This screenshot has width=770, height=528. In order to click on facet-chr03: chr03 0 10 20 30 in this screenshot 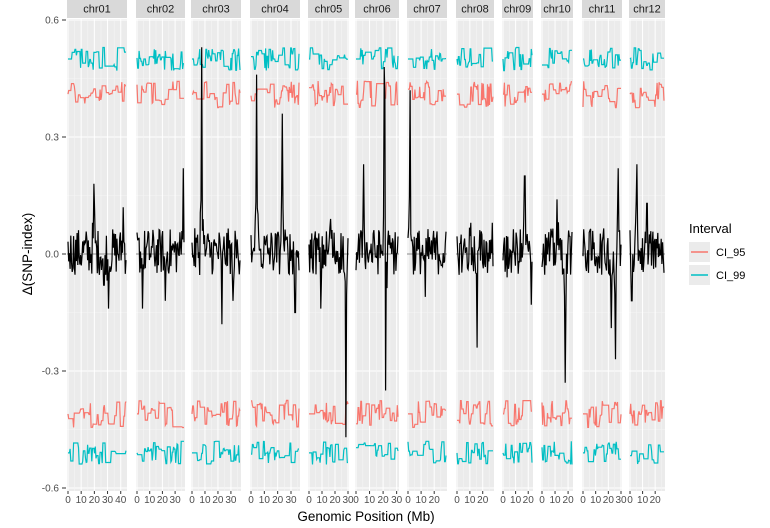, I will do `click(215, 253)`.